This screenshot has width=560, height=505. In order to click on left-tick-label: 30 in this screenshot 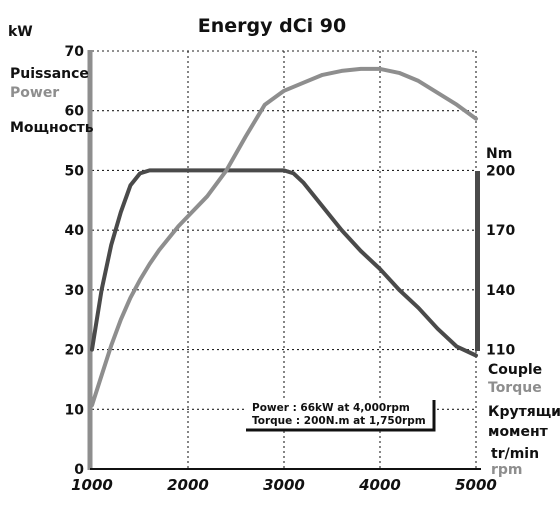, I will do `click(75, 291)`.